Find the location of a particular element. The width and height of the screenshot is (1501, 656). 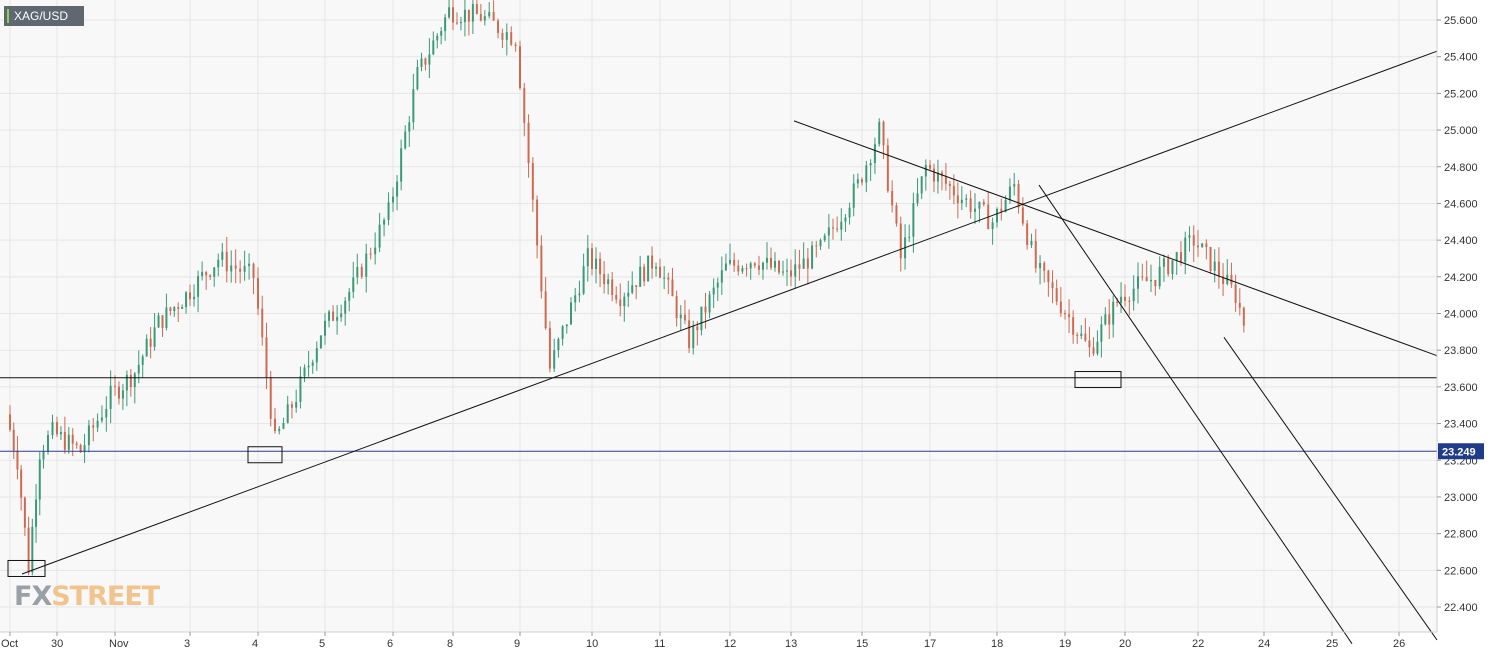

y-tick-label: 24.000 is located at coordinates (1461, 315).